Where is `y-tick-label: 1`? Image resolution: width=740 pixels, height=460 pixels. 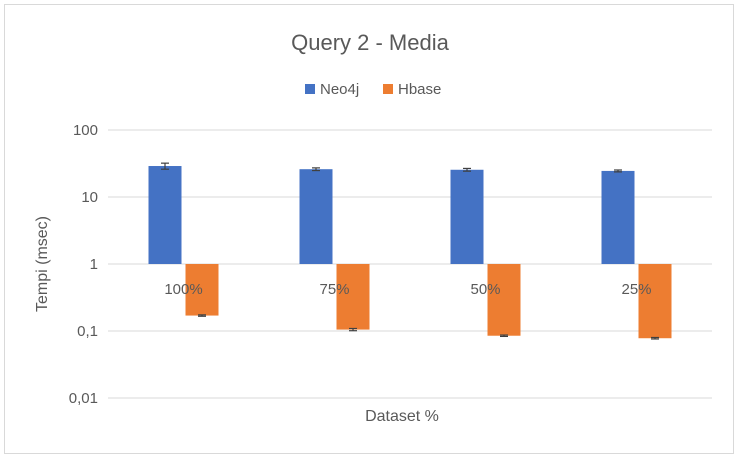 y-tick-label: 1 is located at coordinates (94, 264).